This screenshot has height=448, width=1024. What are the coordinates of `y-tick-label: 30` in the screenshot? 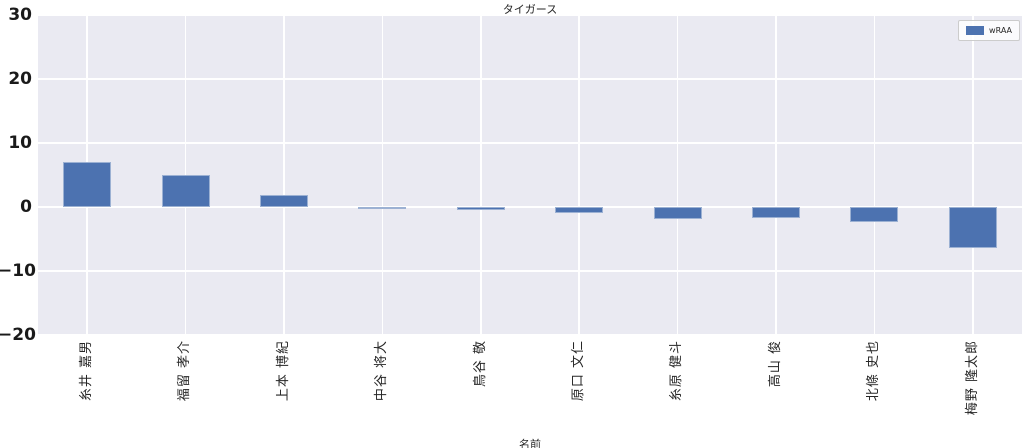 It's located at (20, 15).